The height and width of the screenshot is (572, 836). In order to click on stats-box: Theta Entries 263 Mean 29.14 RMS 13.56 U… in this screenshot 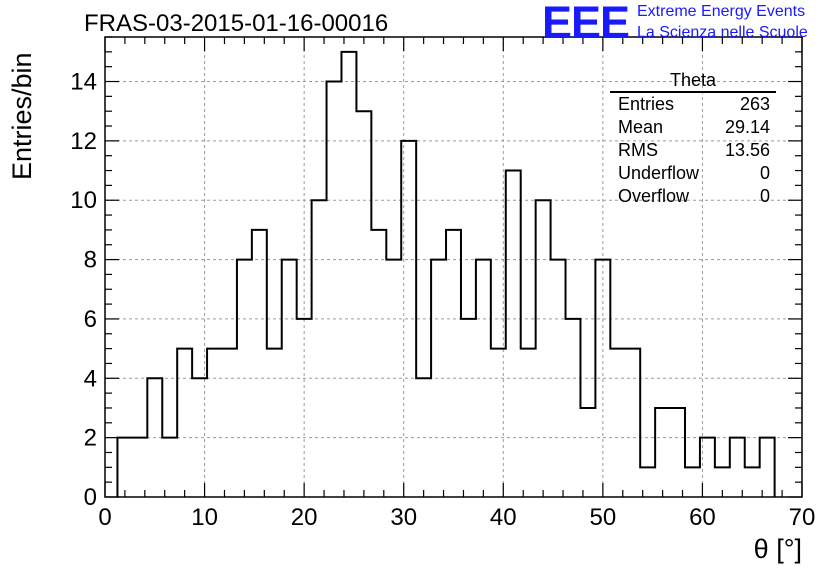, I will do `click(693, 139)`.